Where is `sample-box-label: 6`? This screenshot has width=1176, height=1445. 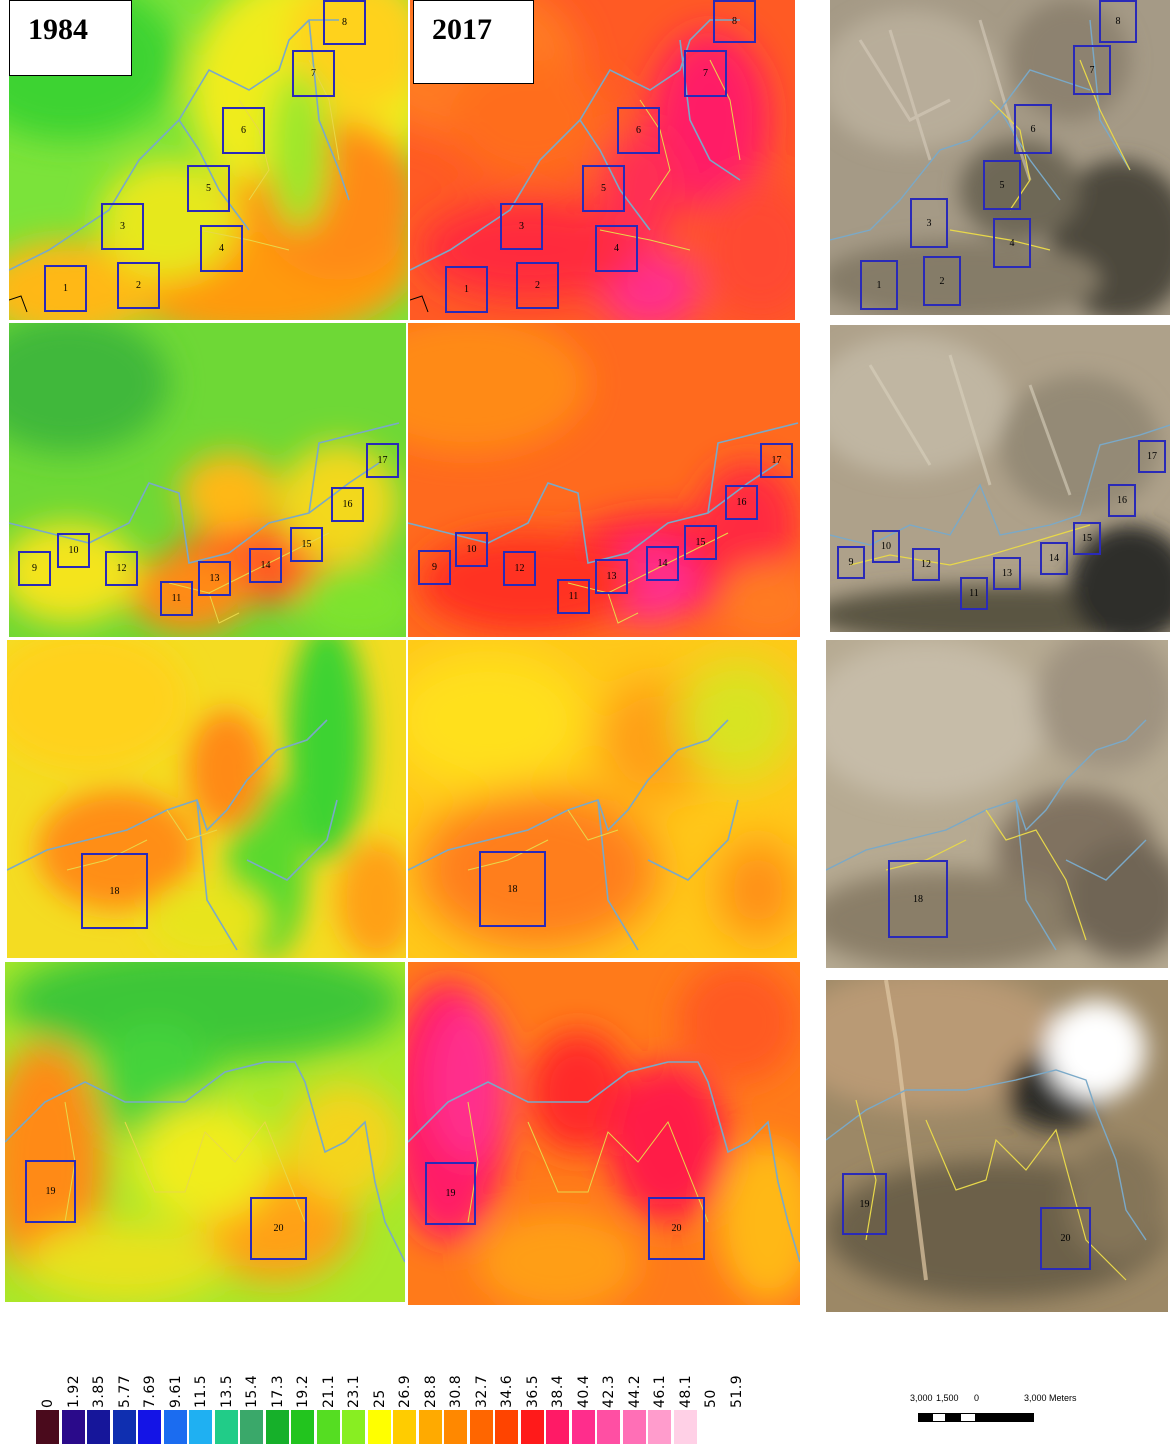
sample-box-label: 6 is located at coordinates (243, 130).